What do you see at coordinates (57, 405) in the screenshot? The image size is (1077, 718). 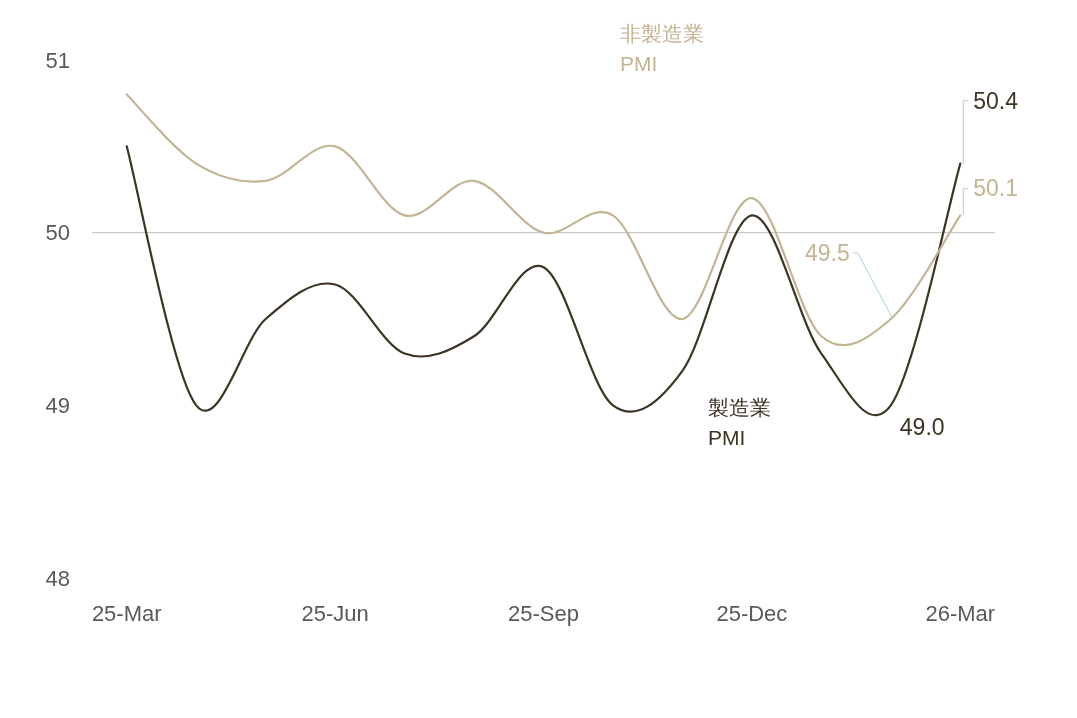 I see `y-tick-label: 49` at bounding box center [57, 405].